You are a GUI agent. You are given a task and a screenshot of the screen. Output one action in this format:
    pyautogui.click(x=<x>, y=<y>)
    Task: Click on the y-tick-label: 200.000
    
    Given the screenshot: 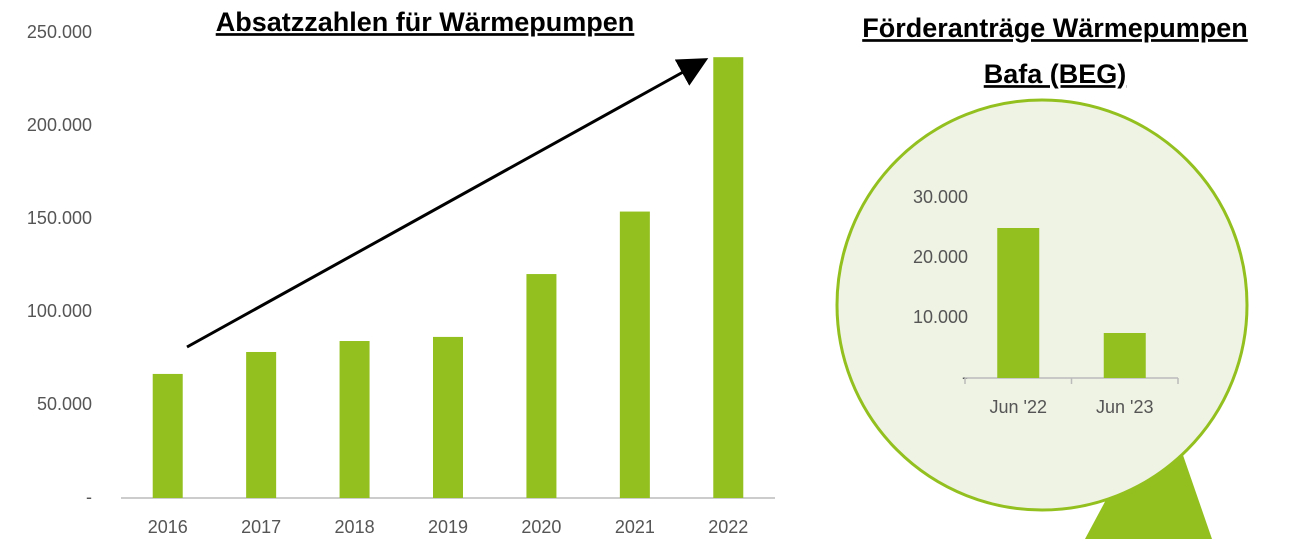 What is the action you would take?
    pyautogui.click(x=59, y=125)
    